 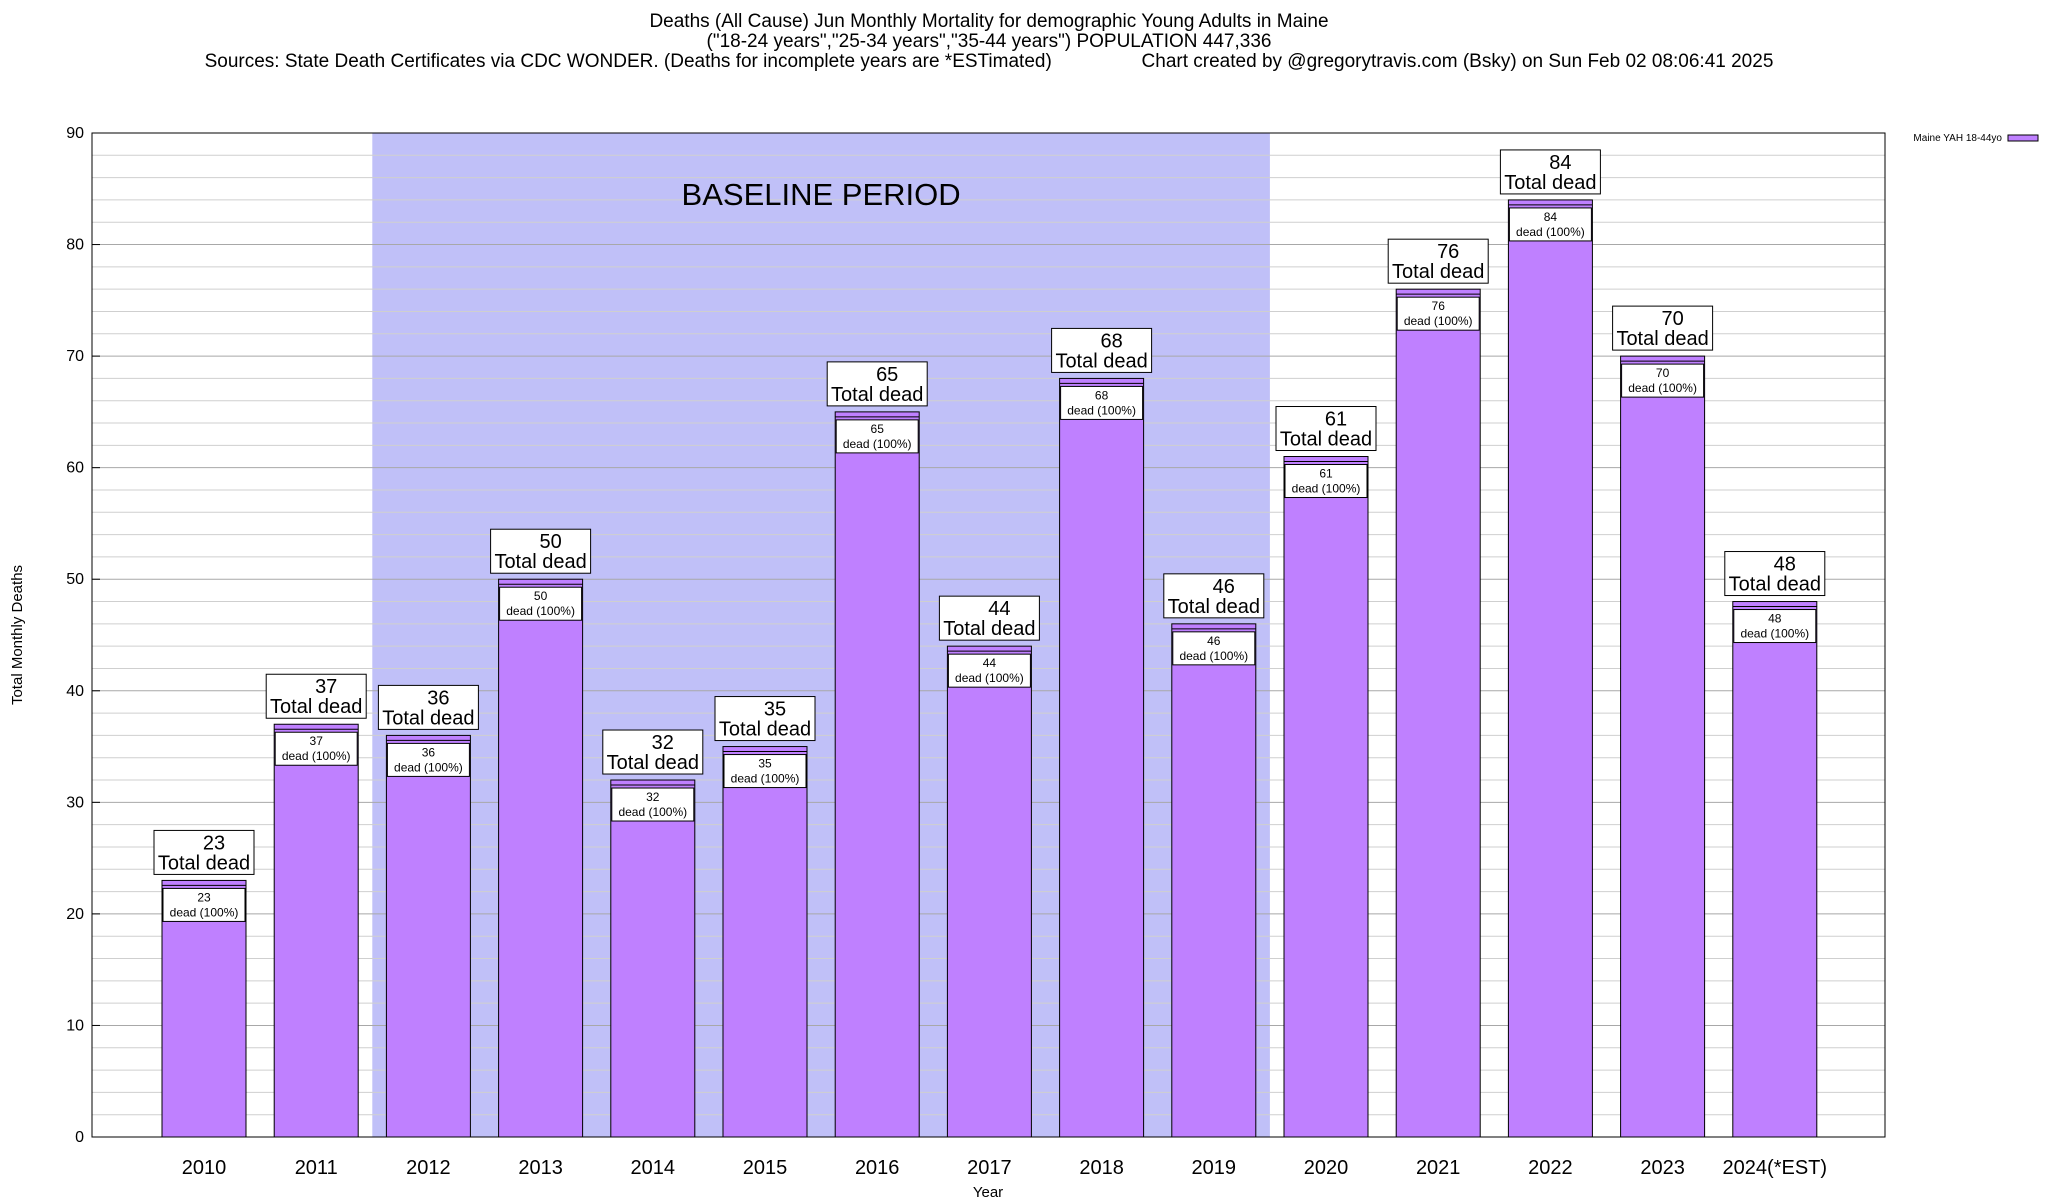 What do you see at coordinates (204, 897) in the screenshot?
I see `inner-value-label: 23` at bounding box center [204, 897].